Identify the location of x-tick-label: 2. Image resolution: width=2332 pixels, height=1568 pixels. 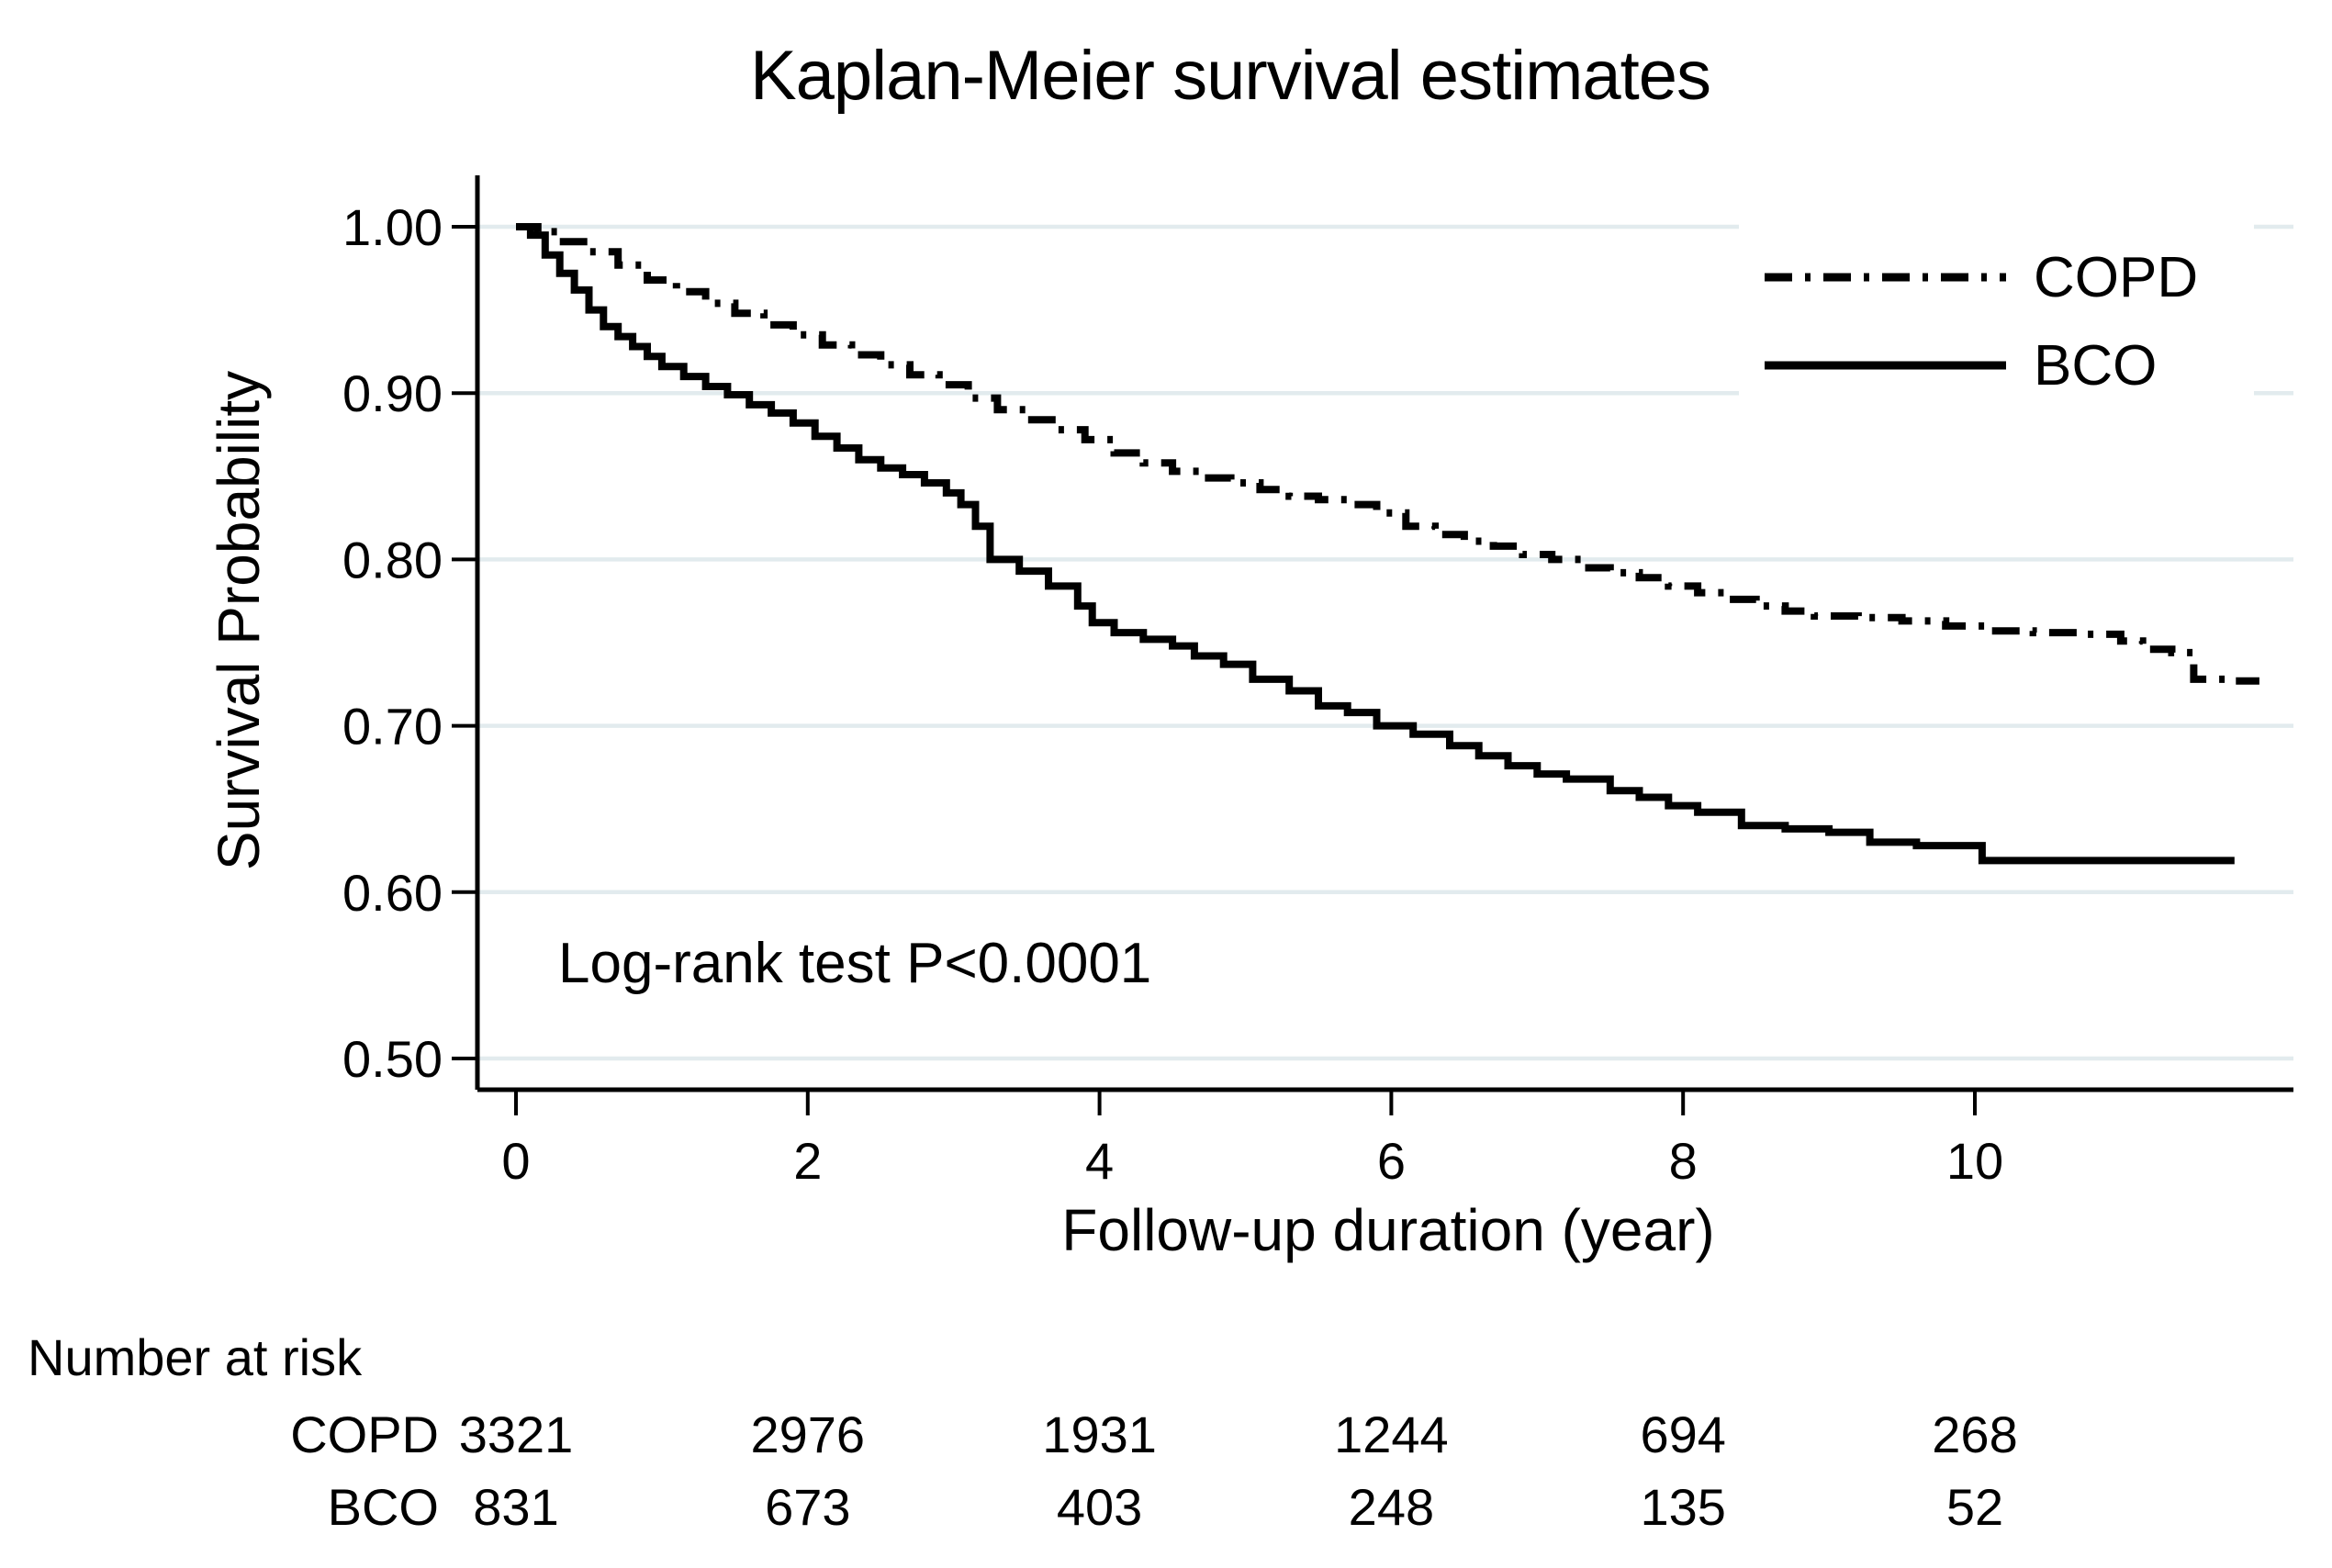
(807, 1161).